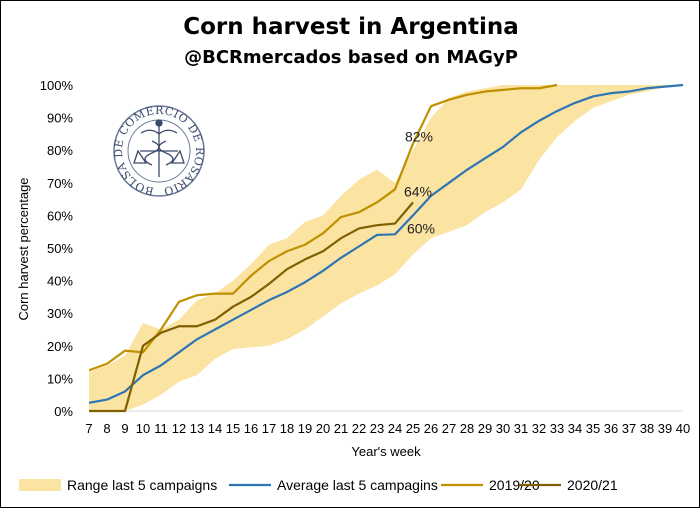  I want to click on x-tick-label: 28, so click(467, 428).